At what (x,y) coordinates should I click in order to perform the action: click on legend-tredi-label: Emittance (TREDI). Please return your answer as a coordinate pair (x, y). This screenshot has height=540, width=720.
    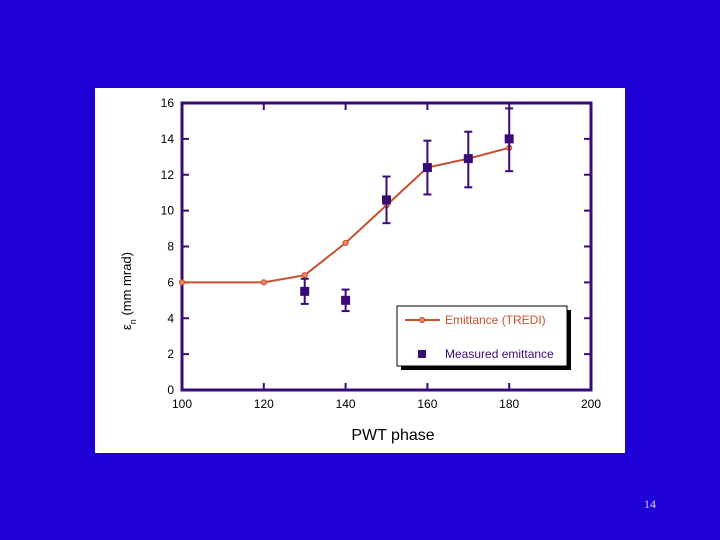
    Looking at the image, I should click on (495, 320).